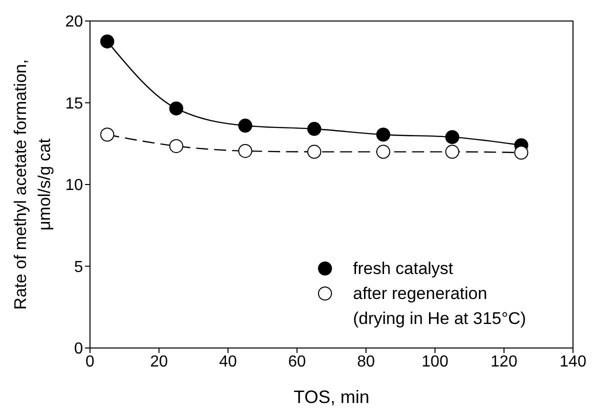  Describe the element at coordinates (403, 269) in the screenshot. I see `legend-label: fresh catalyst` at that location.